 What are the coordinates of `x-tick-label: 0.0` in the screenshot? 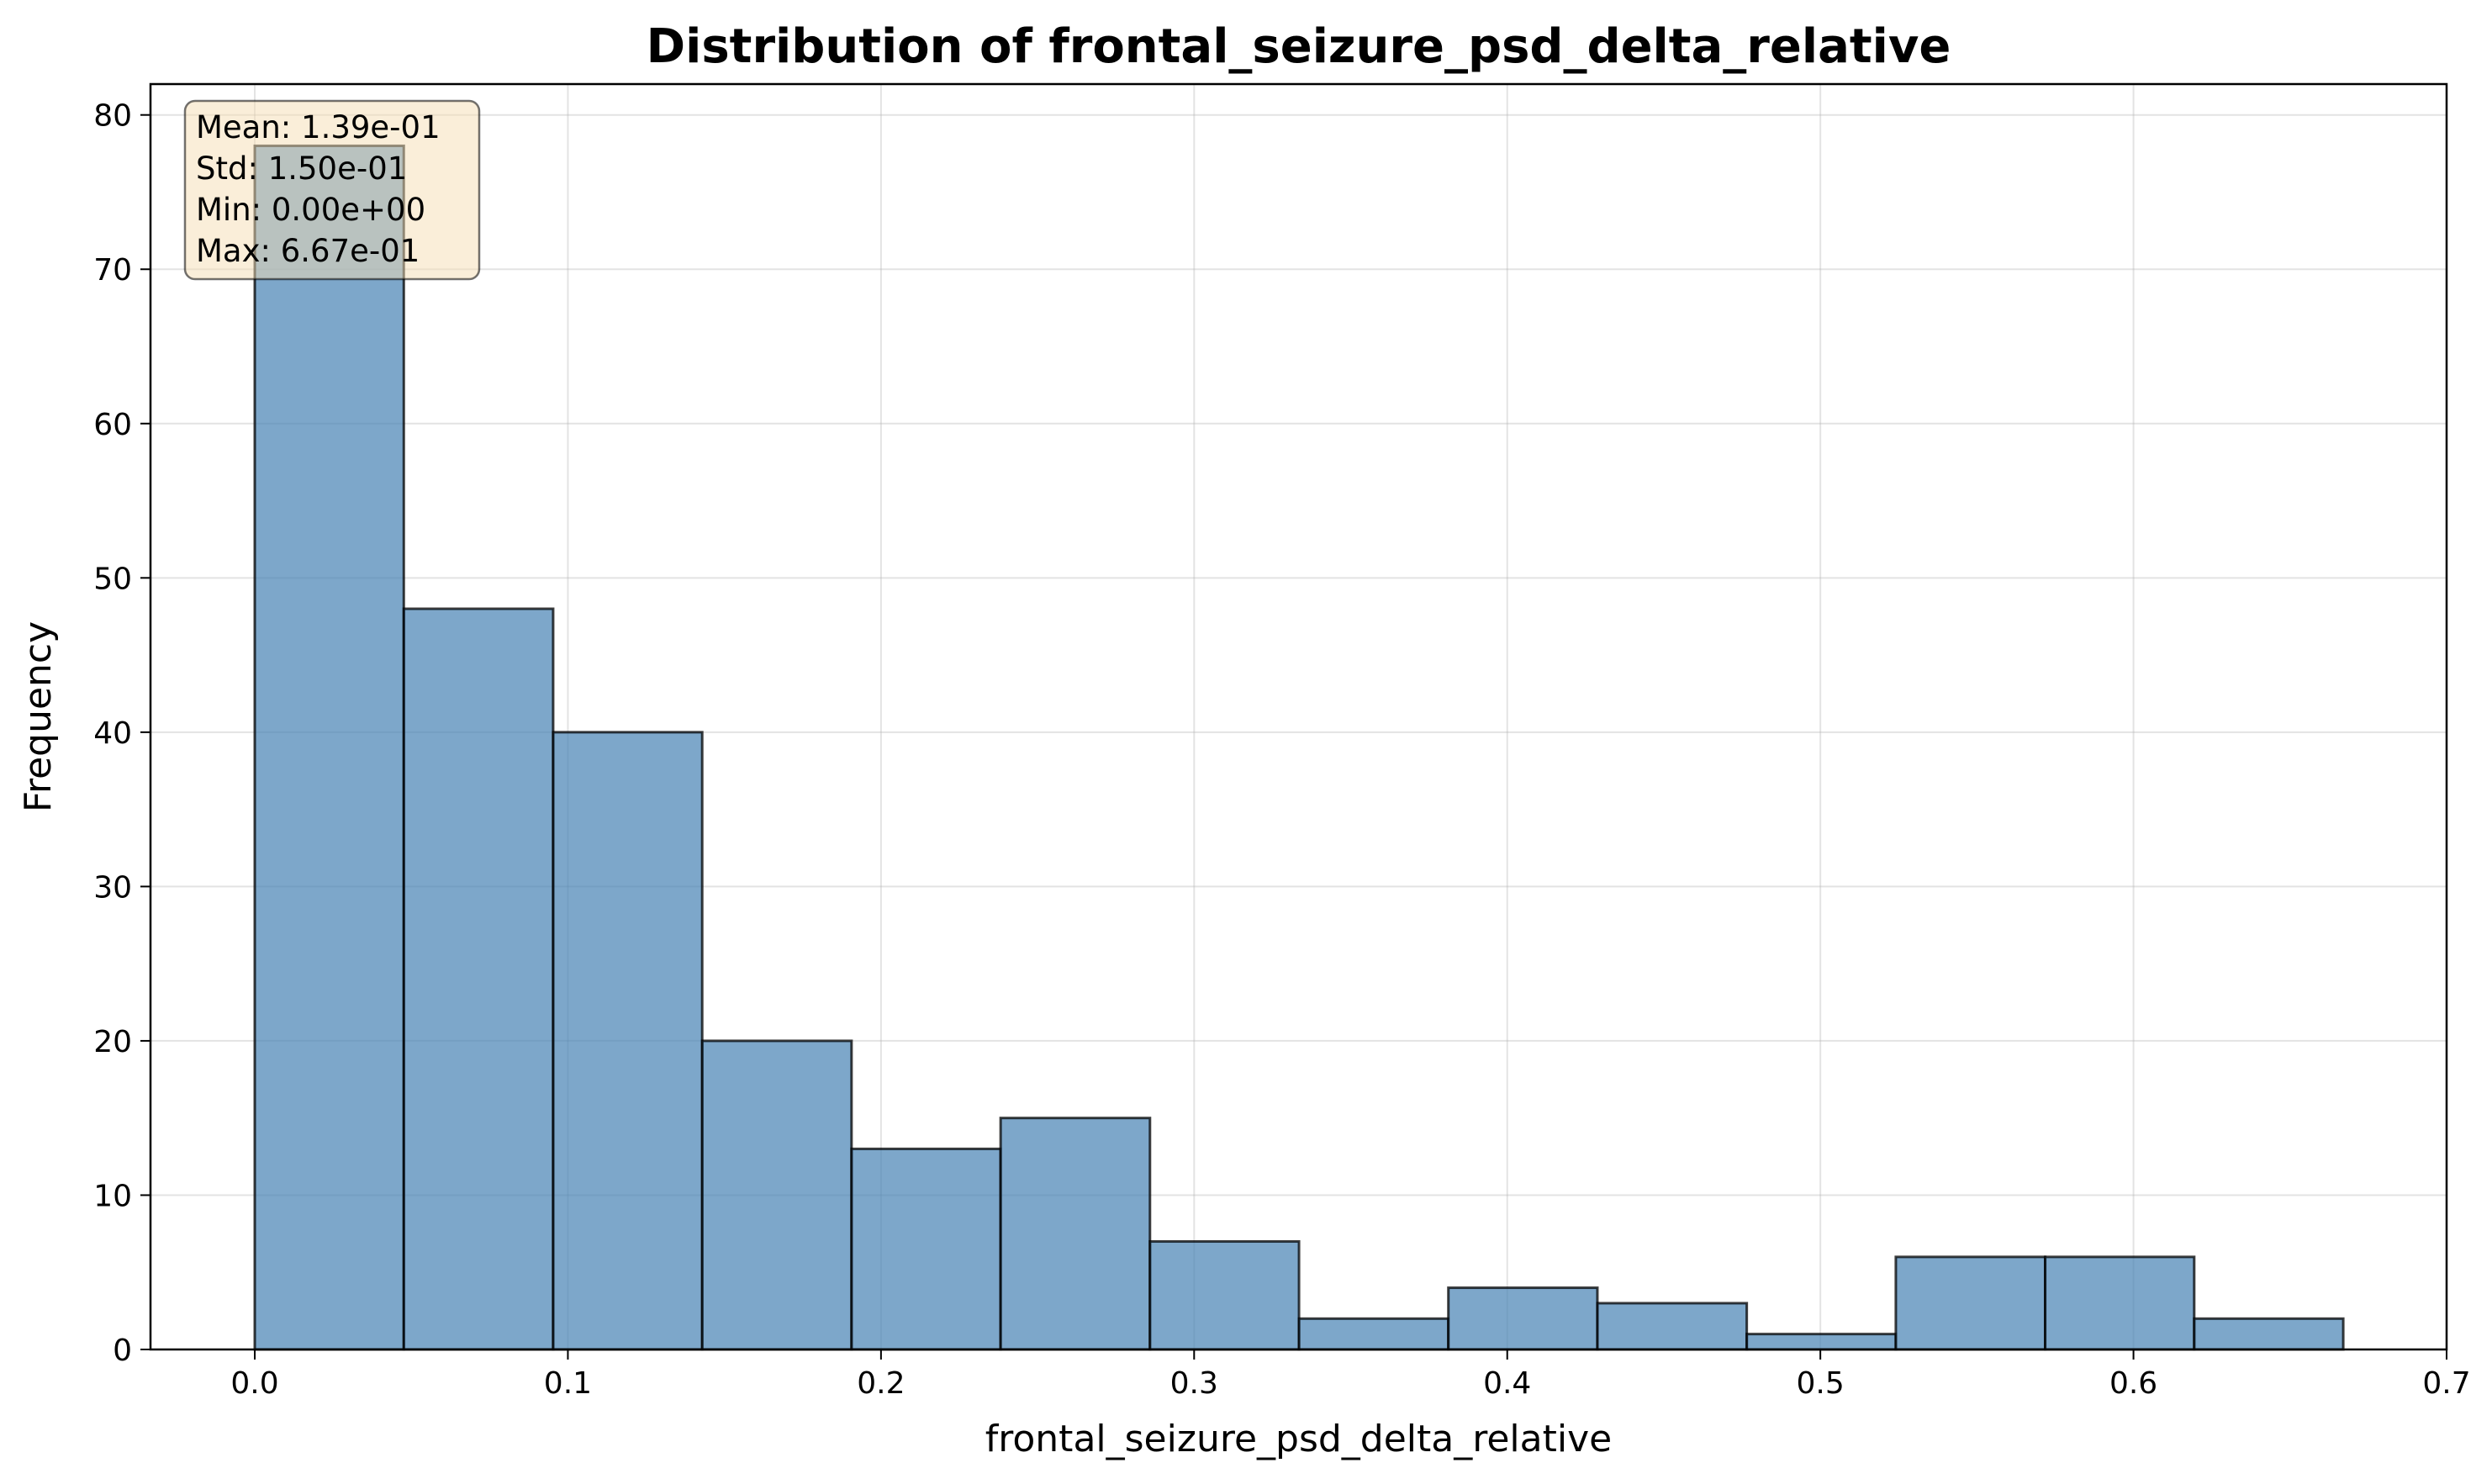 It's located at (254, 1383).